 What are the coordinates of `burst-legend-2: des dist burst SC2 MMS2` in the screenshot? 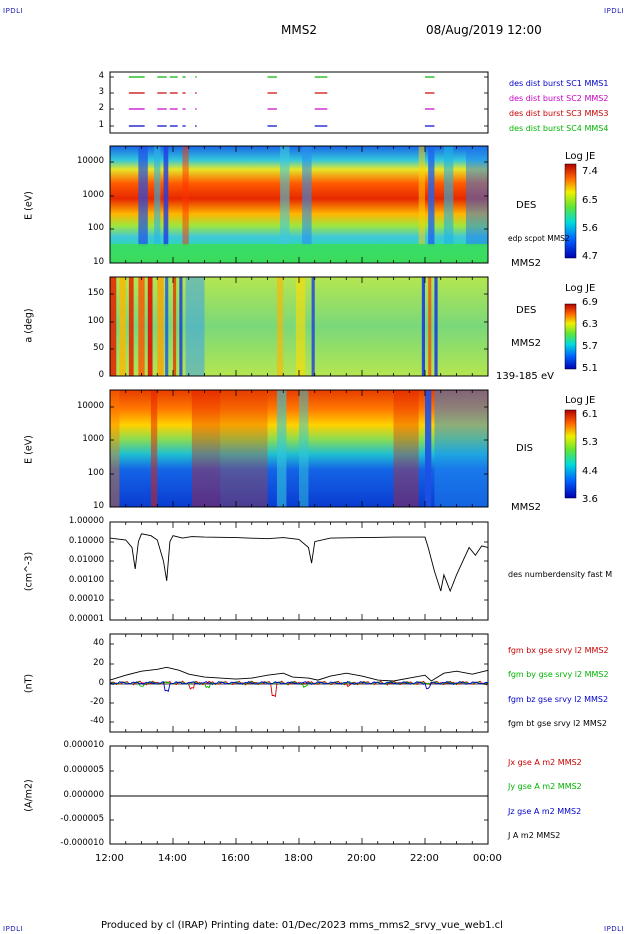 It's located at (559, 98).